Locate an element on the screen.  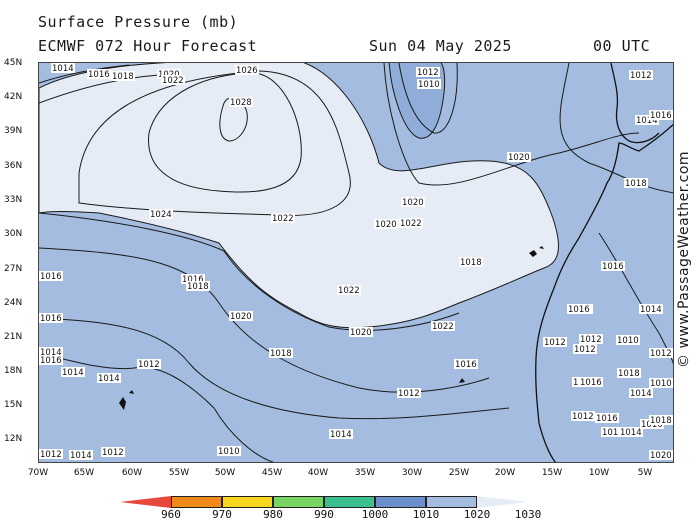
isobar-1020-ring is located at coordinates (249, 271).